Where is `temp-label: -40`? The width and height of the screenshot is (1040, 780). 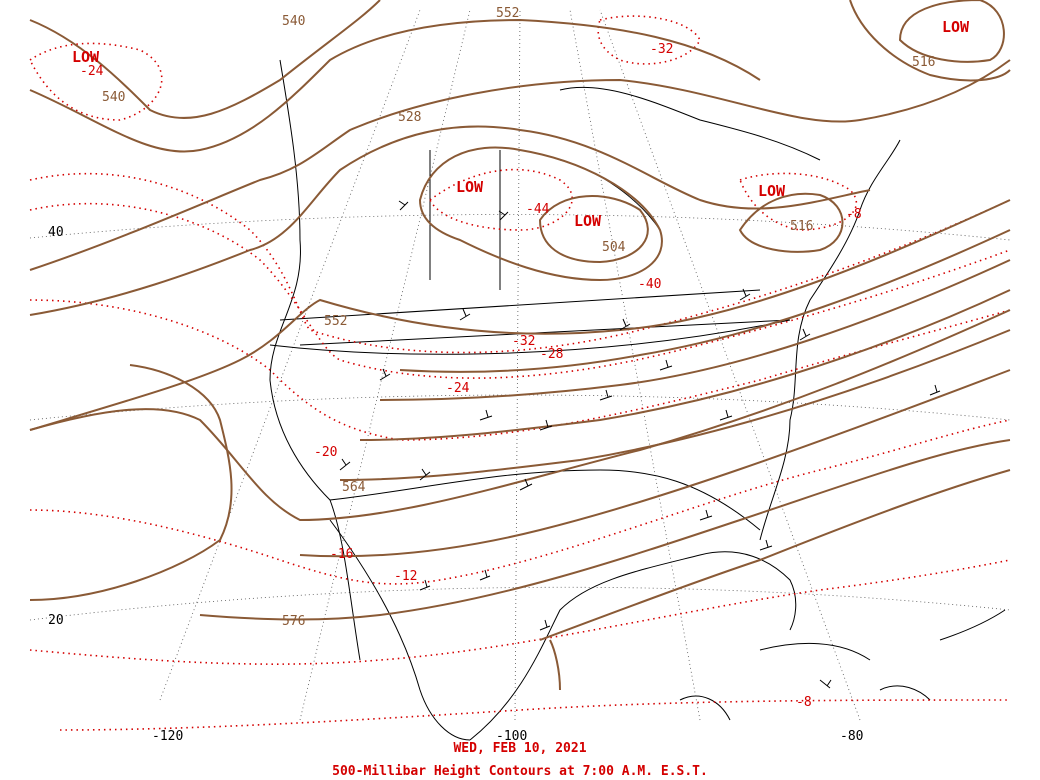
temp-label: -40 is located at coordinates (649, 284).